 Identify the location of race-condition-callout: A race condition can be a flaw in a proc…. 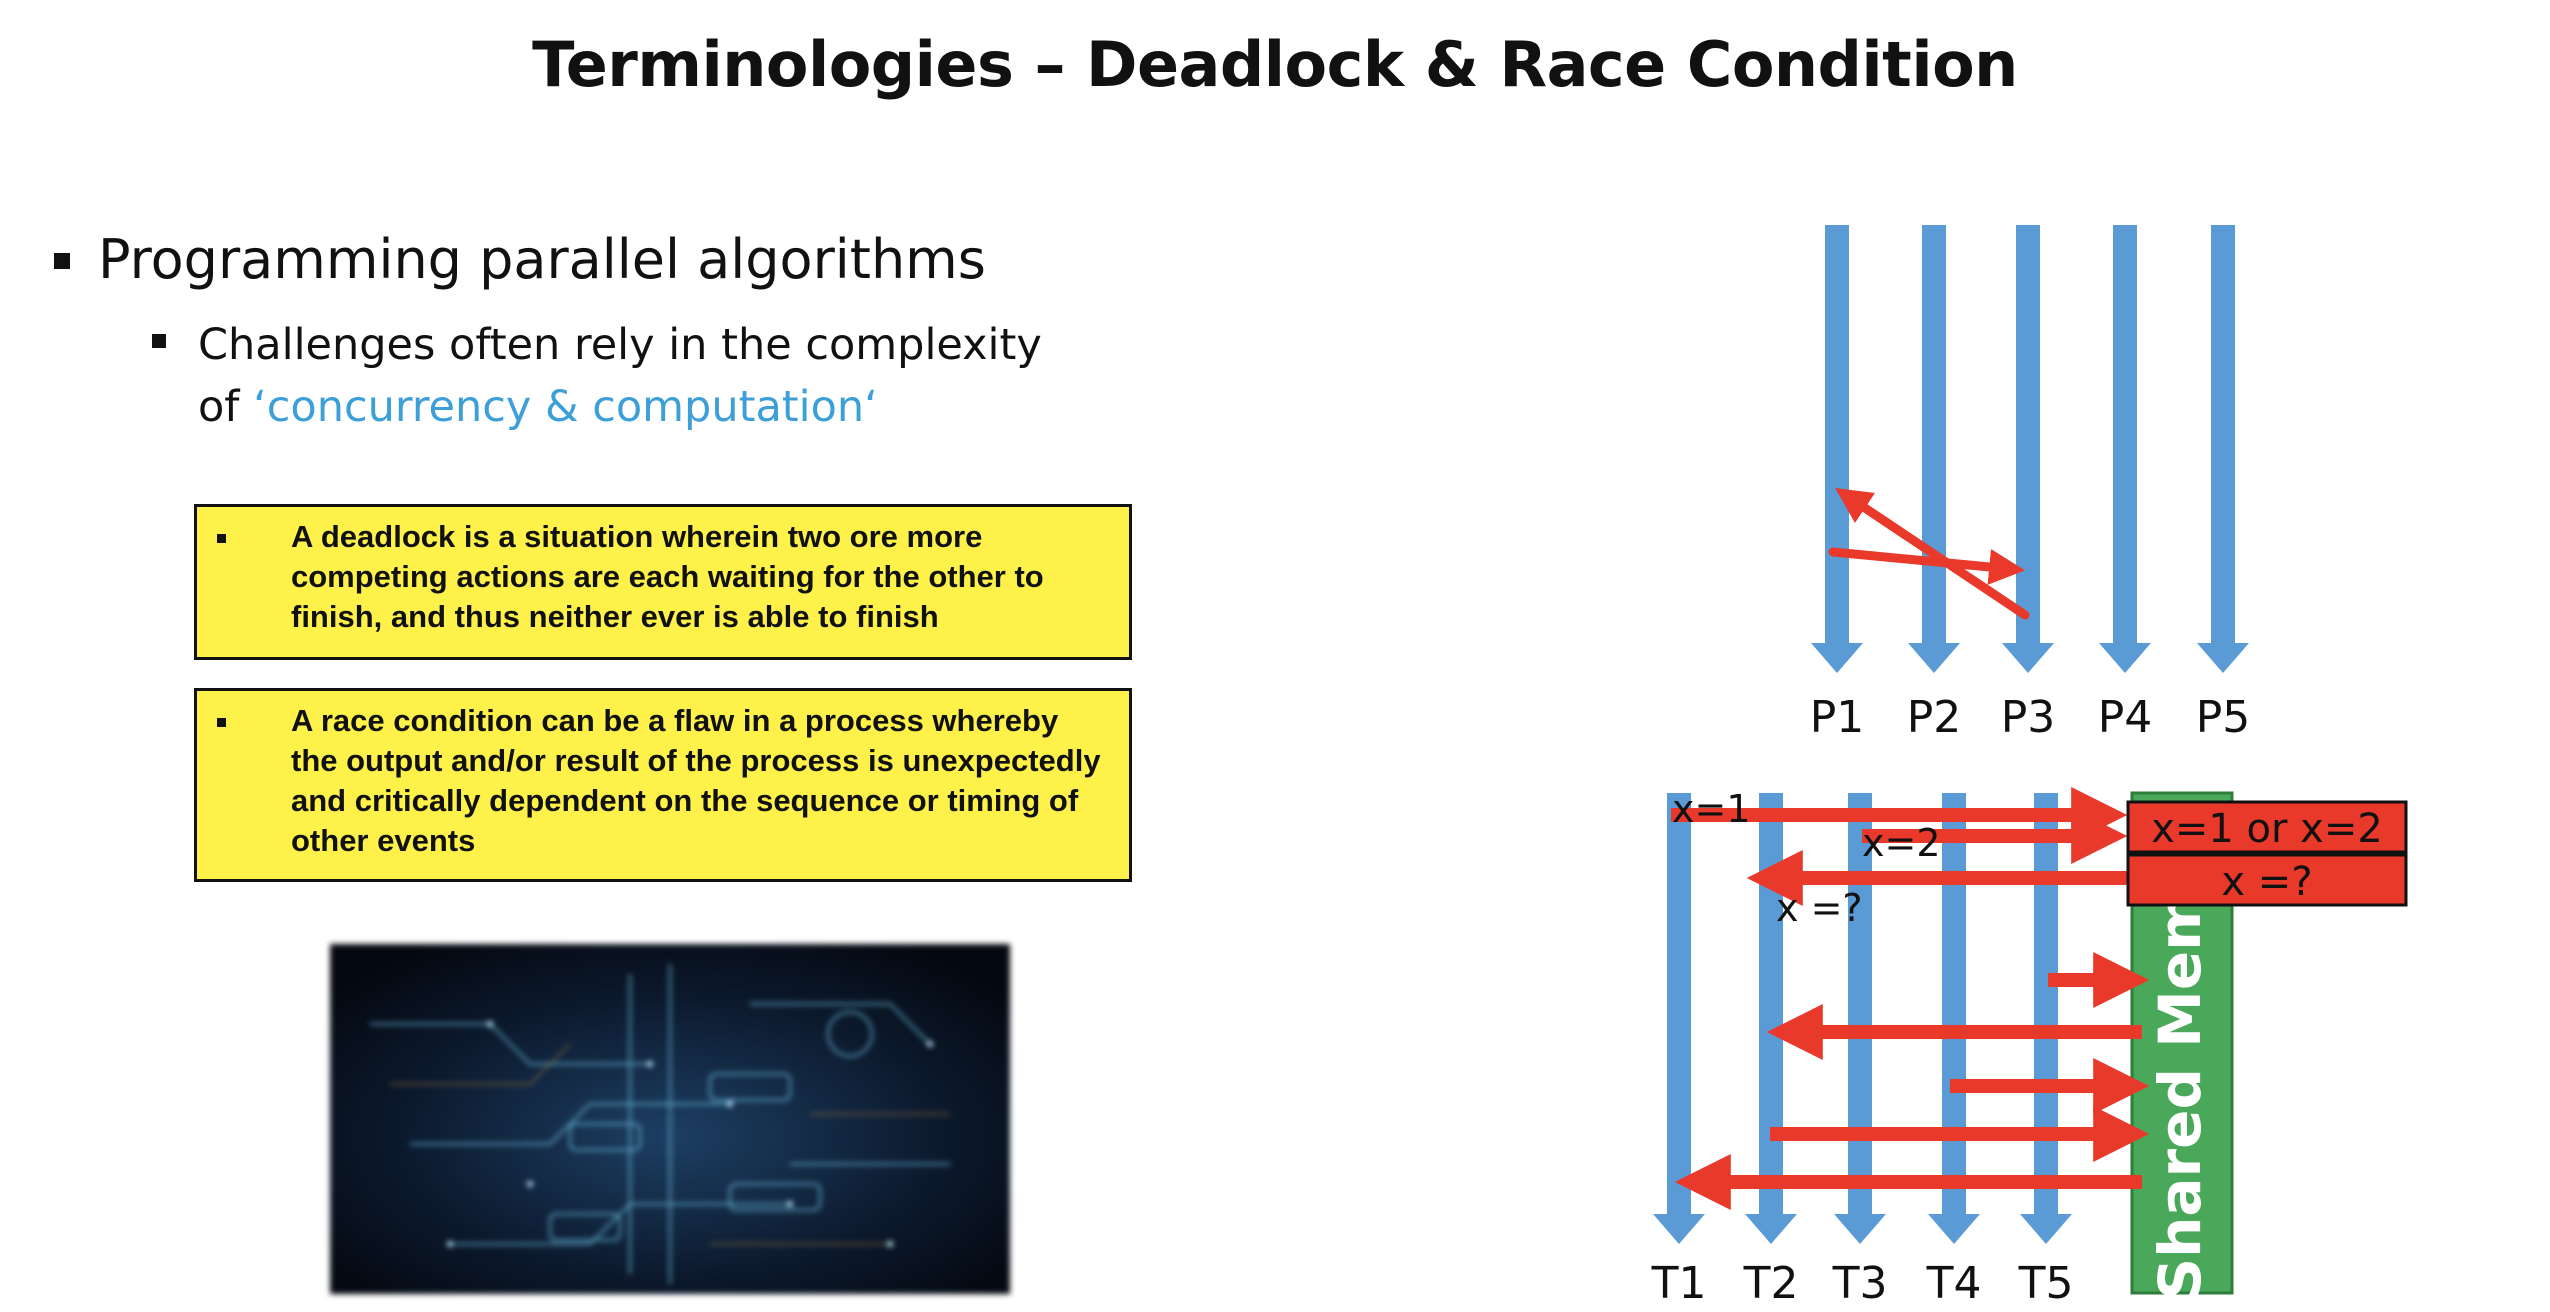
(663, 785).